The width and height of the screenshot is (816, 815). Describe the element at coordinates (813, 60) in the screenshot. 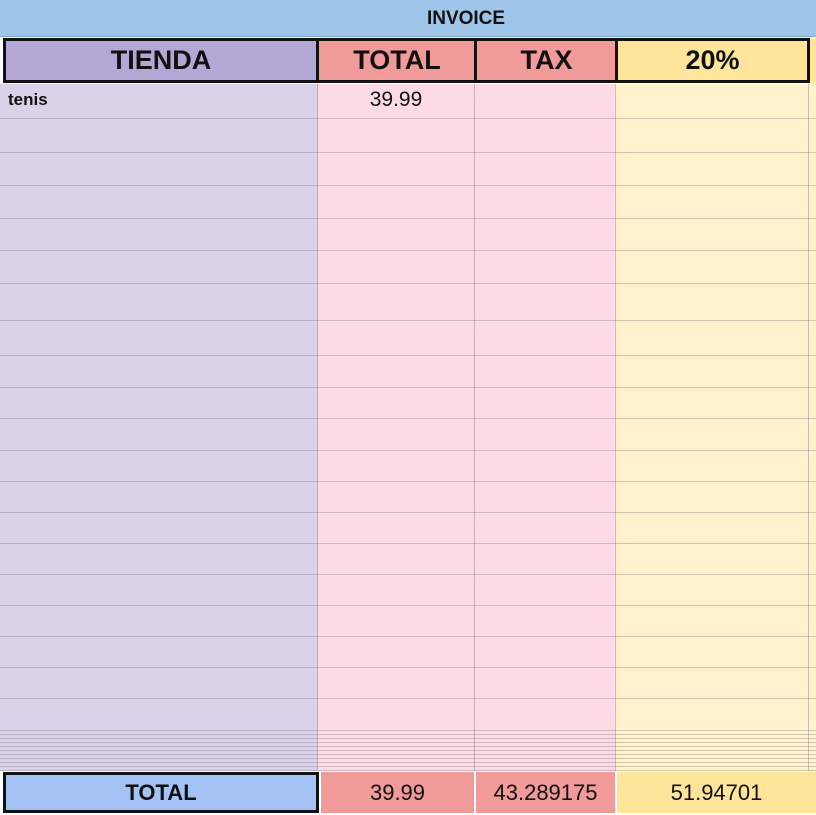

I see `header-fill` at that location.